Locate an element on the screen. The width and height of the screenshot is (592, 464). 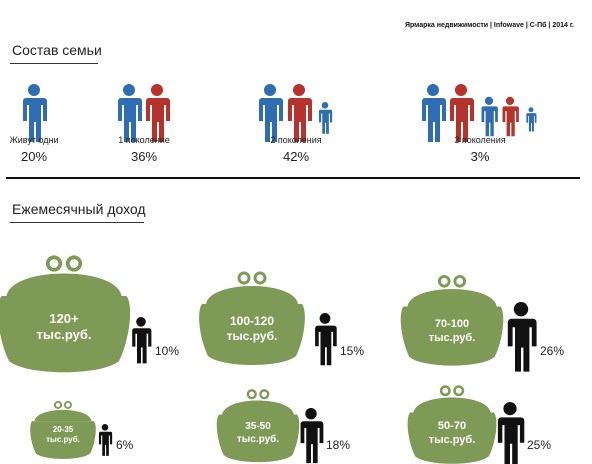
family-label-2gen: 2 поколения is located at coordinates (296, 140).